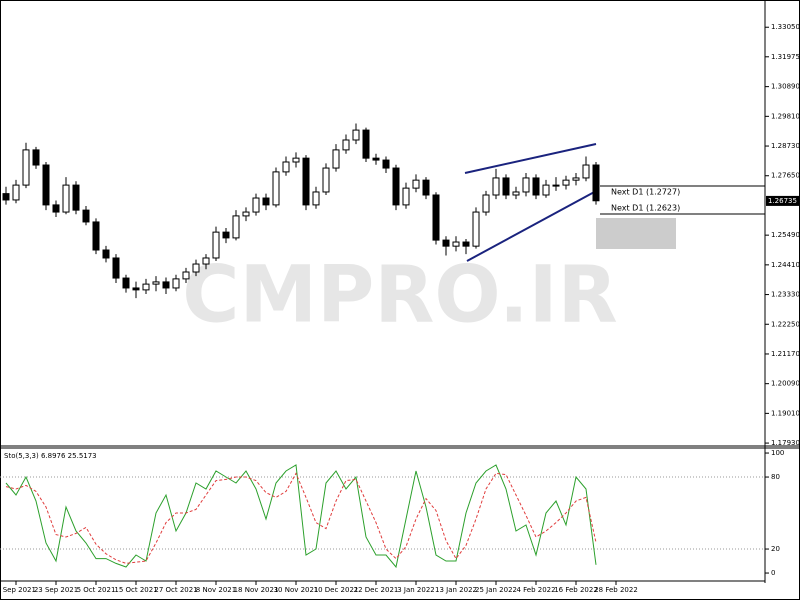  I want to click on y-tick-label: 1.31975, so click(785, 57).